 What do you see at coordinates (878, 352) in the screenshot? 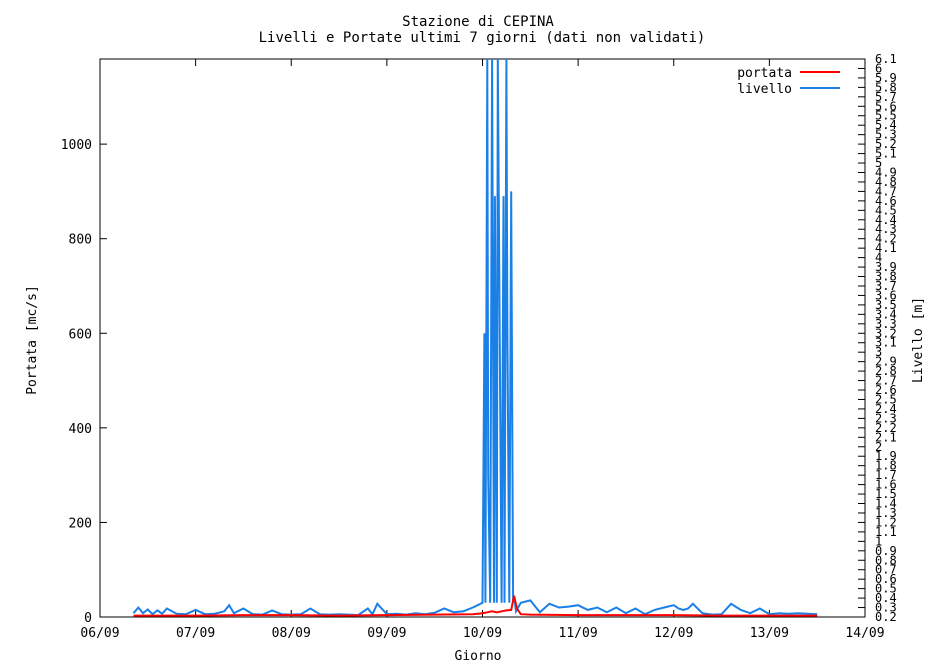
I see `y2-tick-label: 3` at bounding box center [878, 352].